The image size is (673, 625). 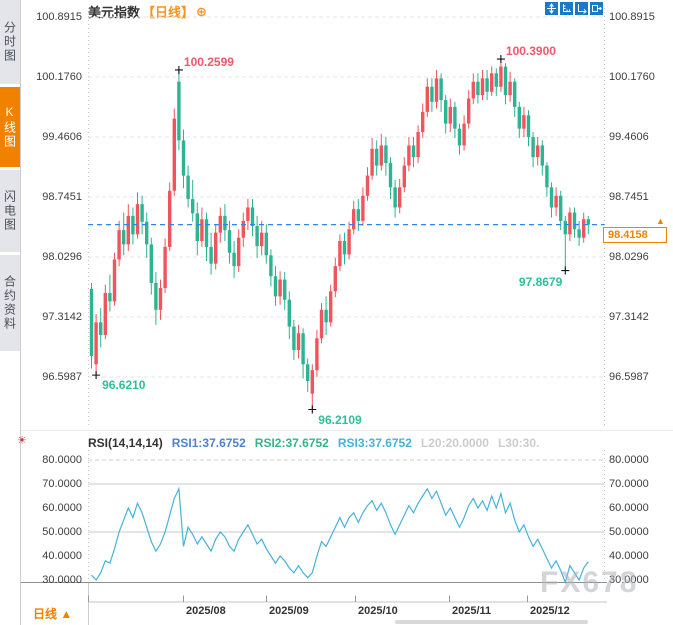 I want to click on price-up-arrow-icon: ▲, so click(x=660, y=220).